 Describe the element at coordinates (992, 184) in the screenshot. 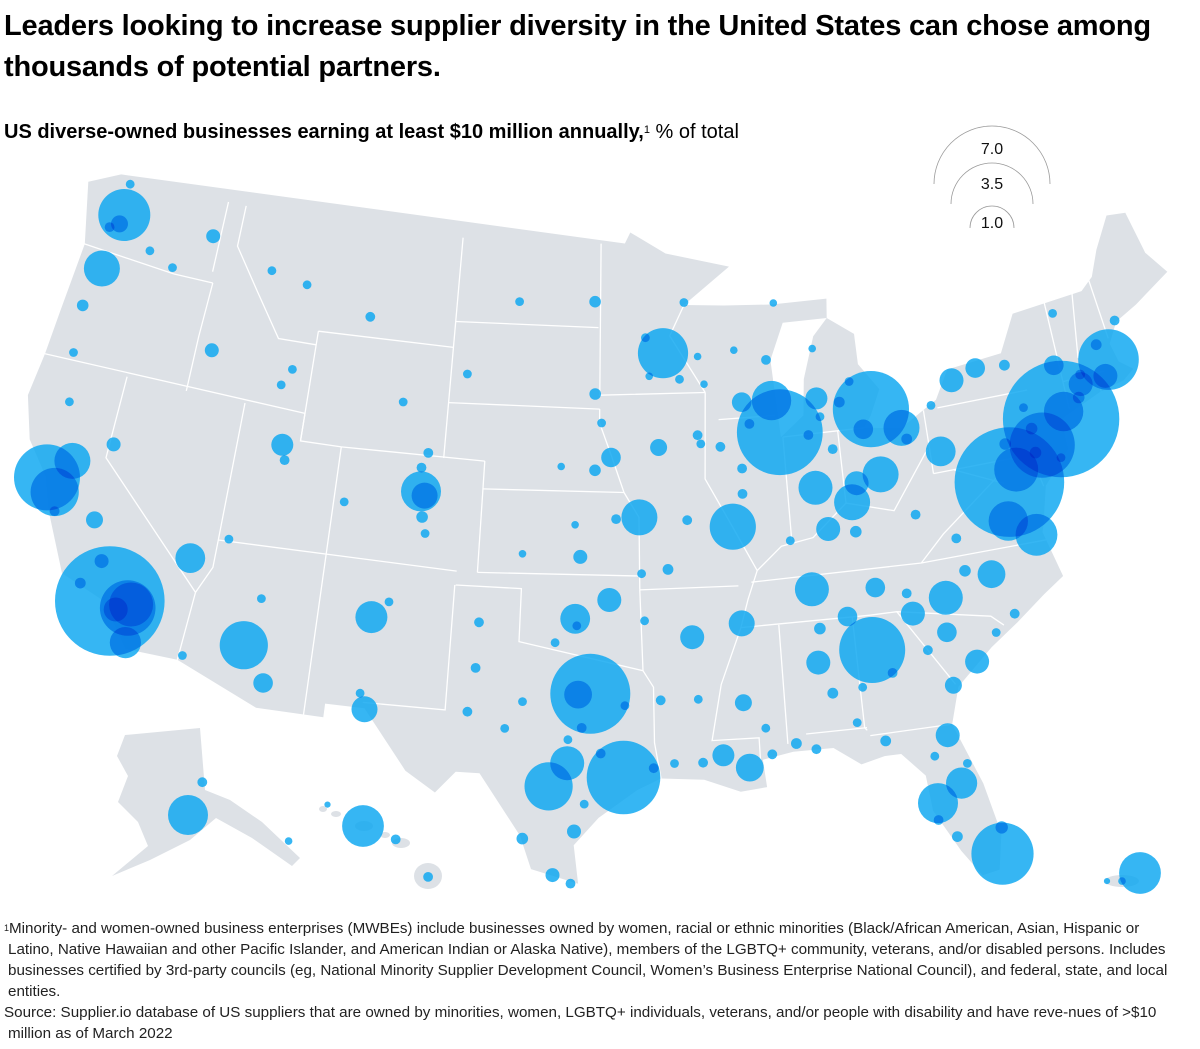

I see `legend-label-3-5: 3.5` at that location.